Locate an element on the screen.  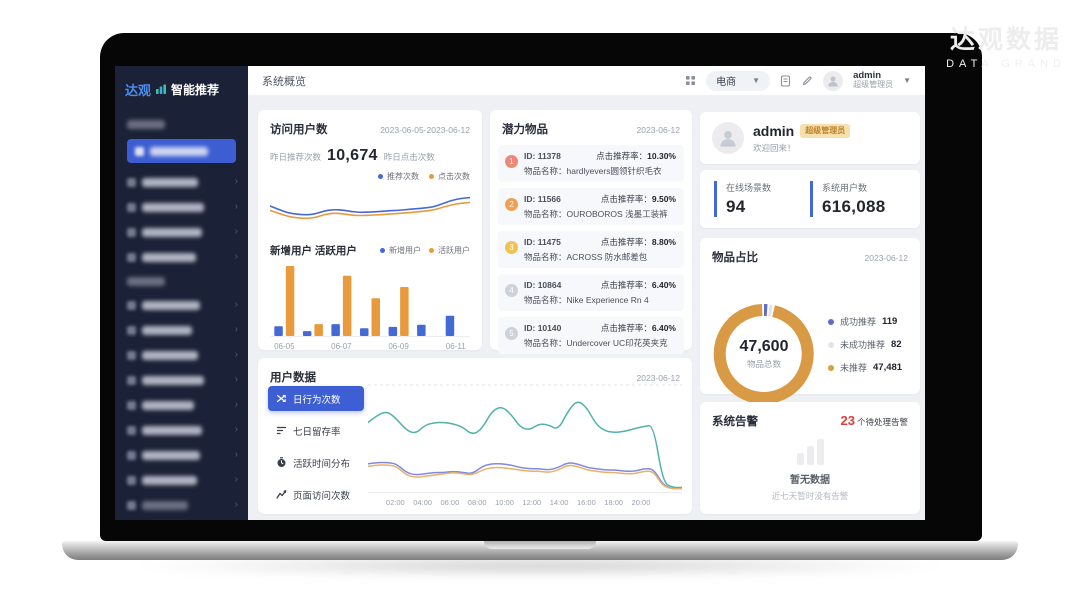
role-badge: 超级管理员 is located at coordinates (825, 130).